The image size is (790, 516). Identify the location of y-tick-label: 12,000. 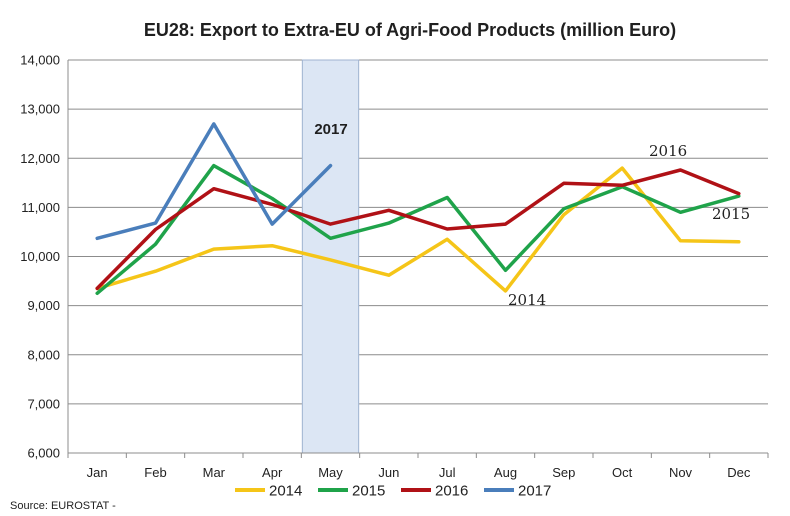
(40, 158).